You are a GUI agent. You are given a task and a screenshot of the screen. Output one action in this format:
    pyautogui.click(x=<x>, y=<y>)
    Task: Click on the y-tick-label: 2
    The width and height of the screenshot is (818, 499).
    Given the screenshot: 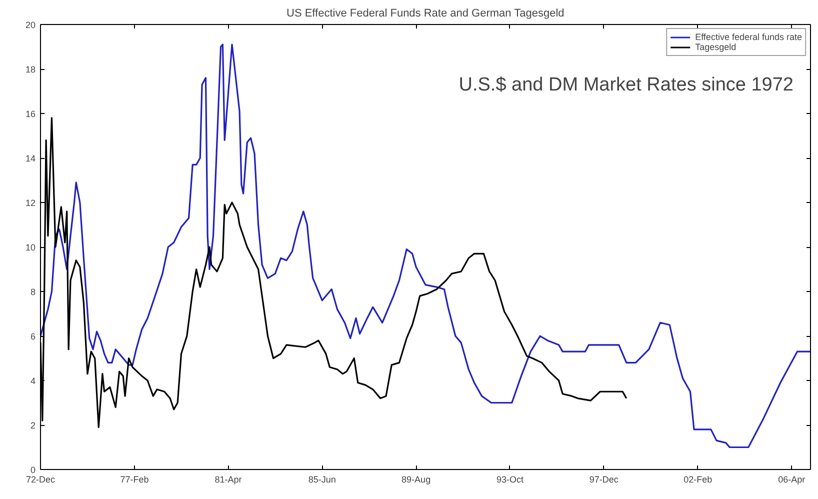 What is the action you would take?
    pyautogui.click(x=33, y=425)
    